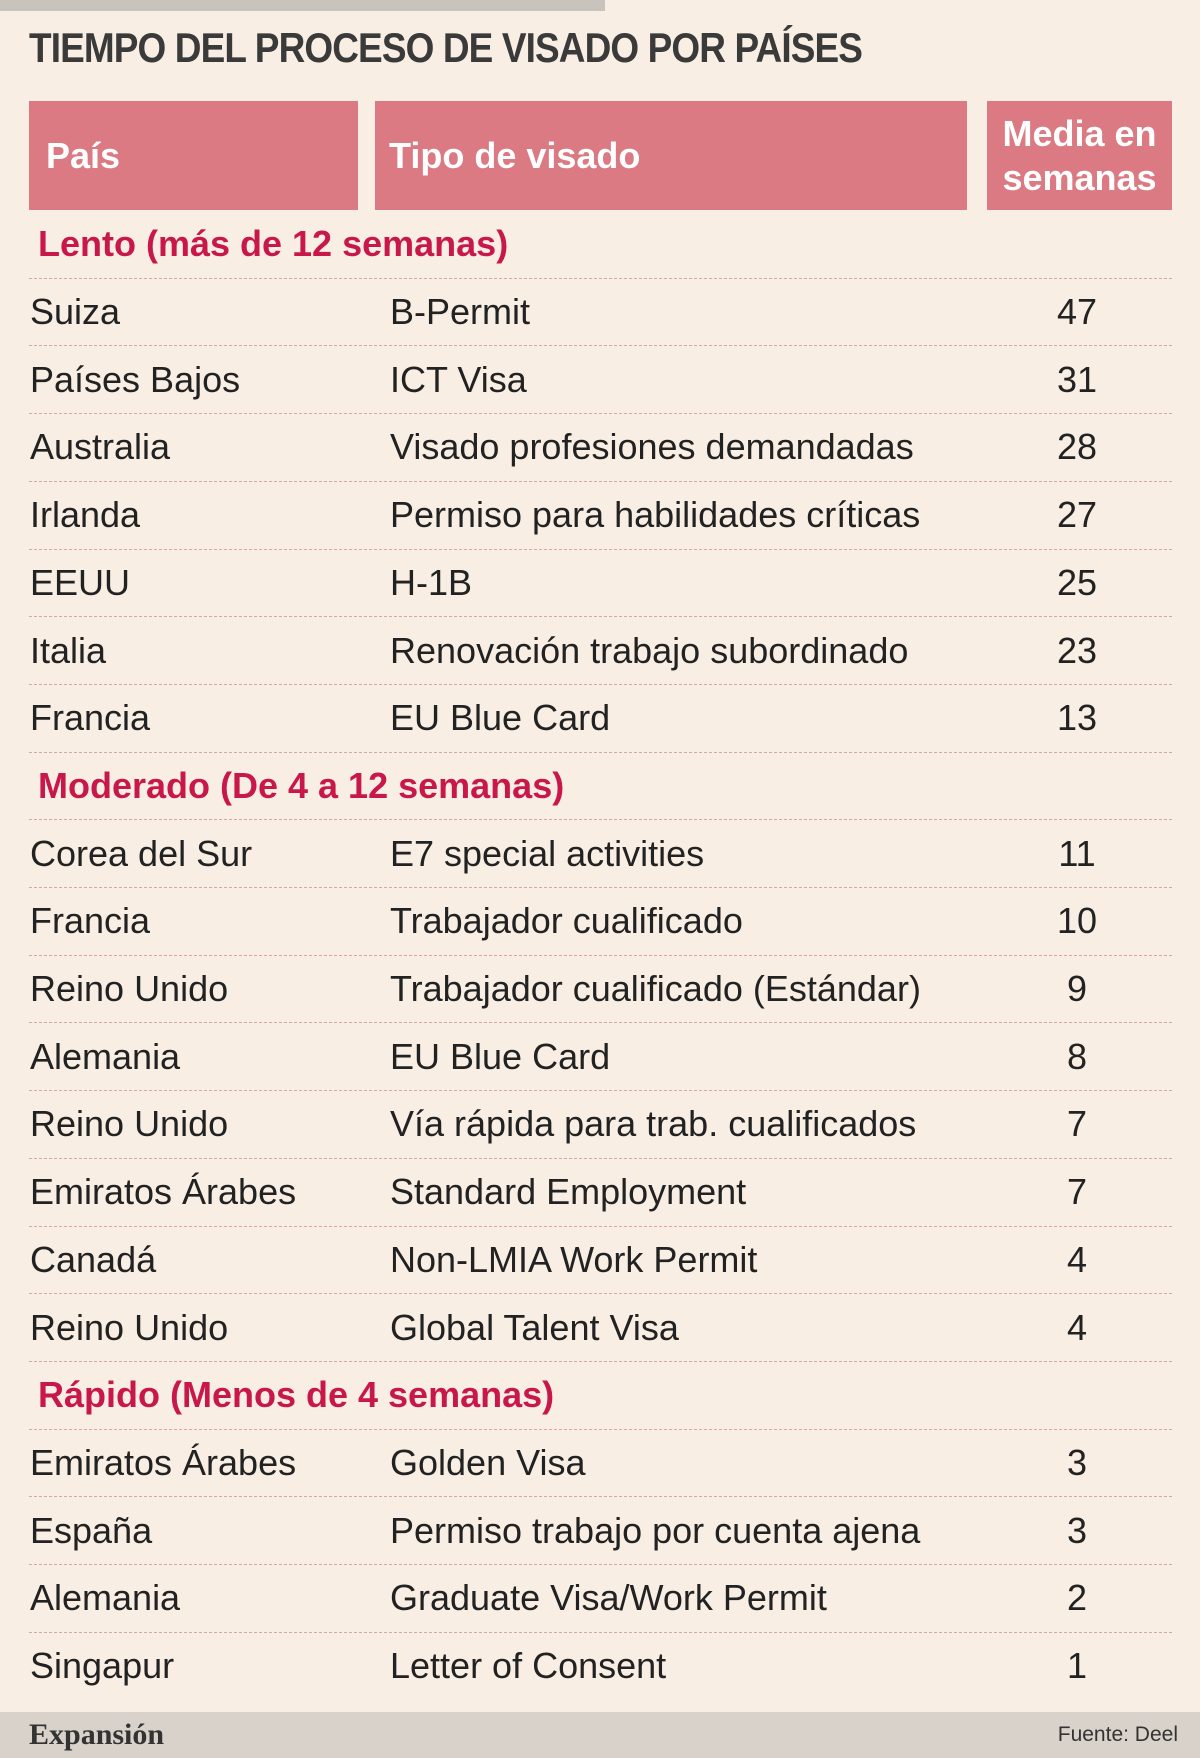  I want to click on table-row: Australia Visado profesiones demandadas 28, so click(600, 447).